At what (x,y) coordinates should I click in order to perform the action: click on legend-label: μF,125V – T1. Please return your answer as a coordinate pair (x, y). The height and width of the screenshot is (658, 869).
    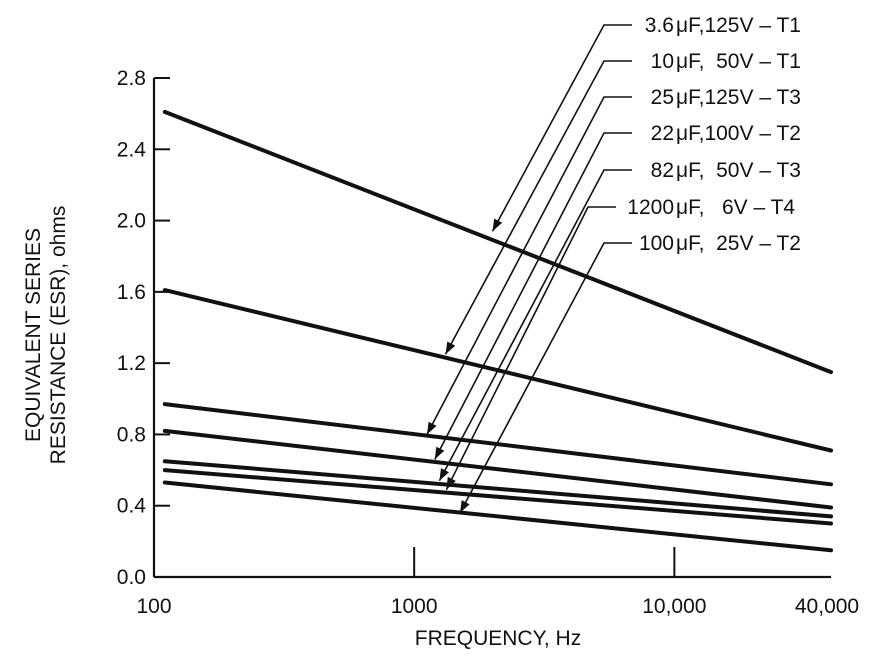
    Looking at the image, I should click on (738, 25).